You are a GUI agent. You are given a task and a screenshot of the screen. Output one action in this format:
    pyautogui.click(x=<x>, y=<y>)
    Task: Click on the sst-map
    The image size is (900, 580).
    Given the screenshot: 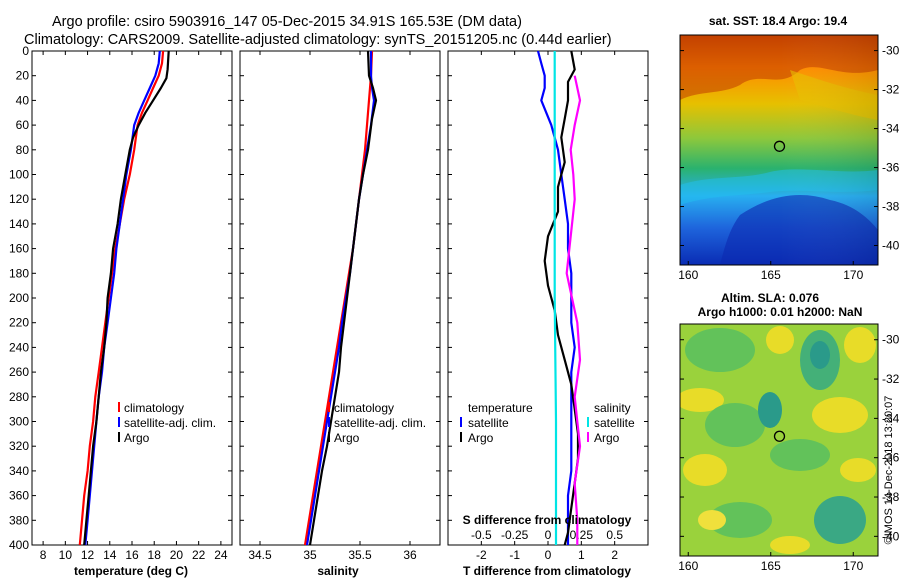 What is the action you would take?
    pyautogui.click(x=779, y=150)
    